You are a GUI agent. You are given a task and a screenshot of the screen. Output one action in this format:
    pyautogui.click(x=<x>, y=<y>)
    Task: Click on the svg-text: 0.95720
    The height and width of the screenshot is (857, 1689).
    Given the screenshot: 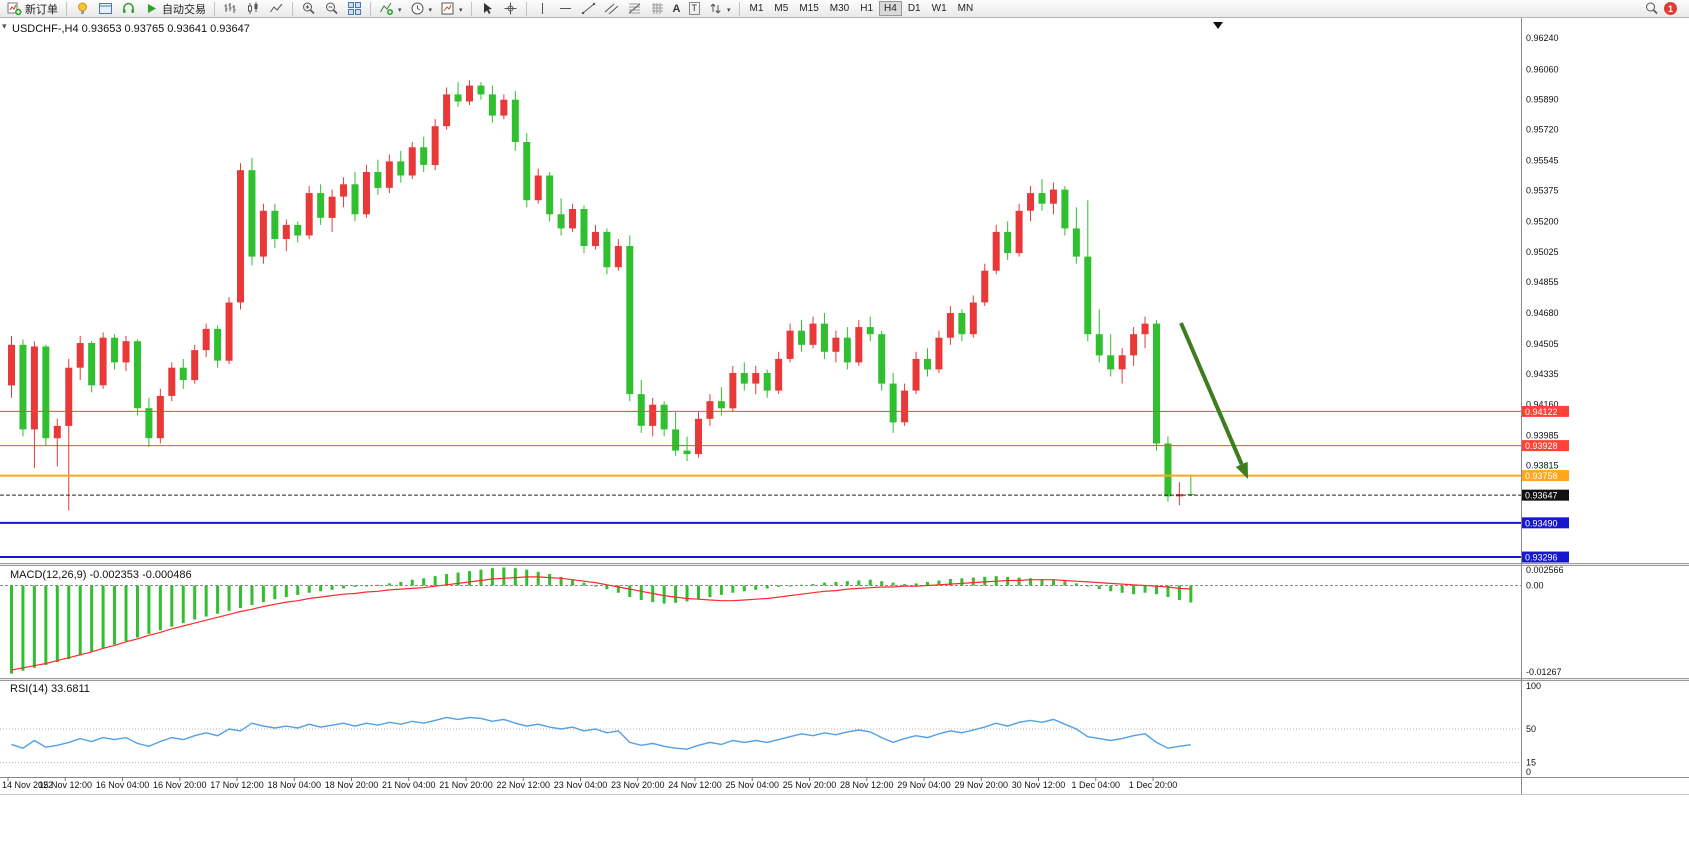 What is the action you would take?
    pyautogui.click(x=1542, y=130)
    